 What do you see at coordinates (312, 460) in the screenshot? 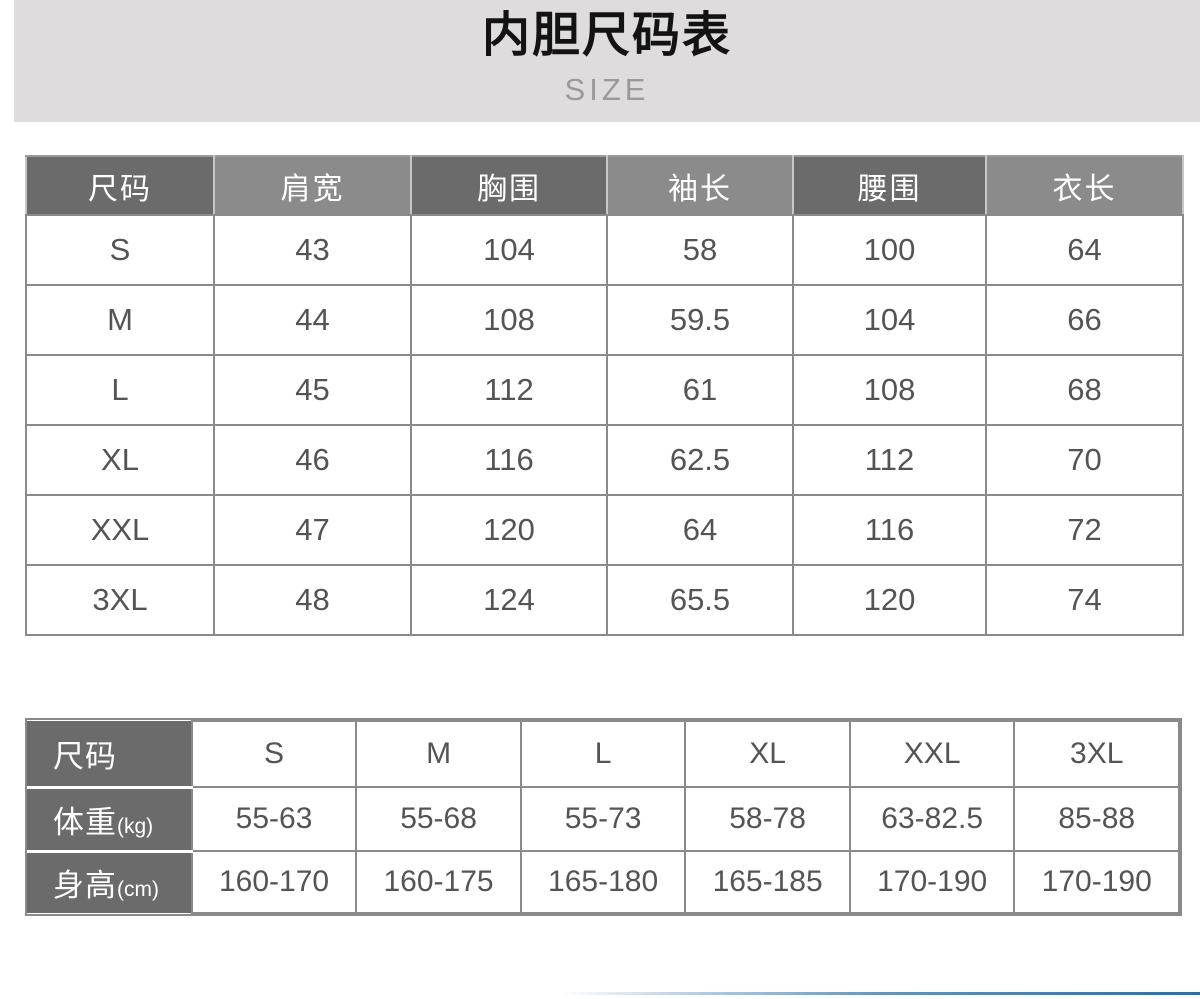
I see `measurement-cell: 46` at bounding box center [312, 460].